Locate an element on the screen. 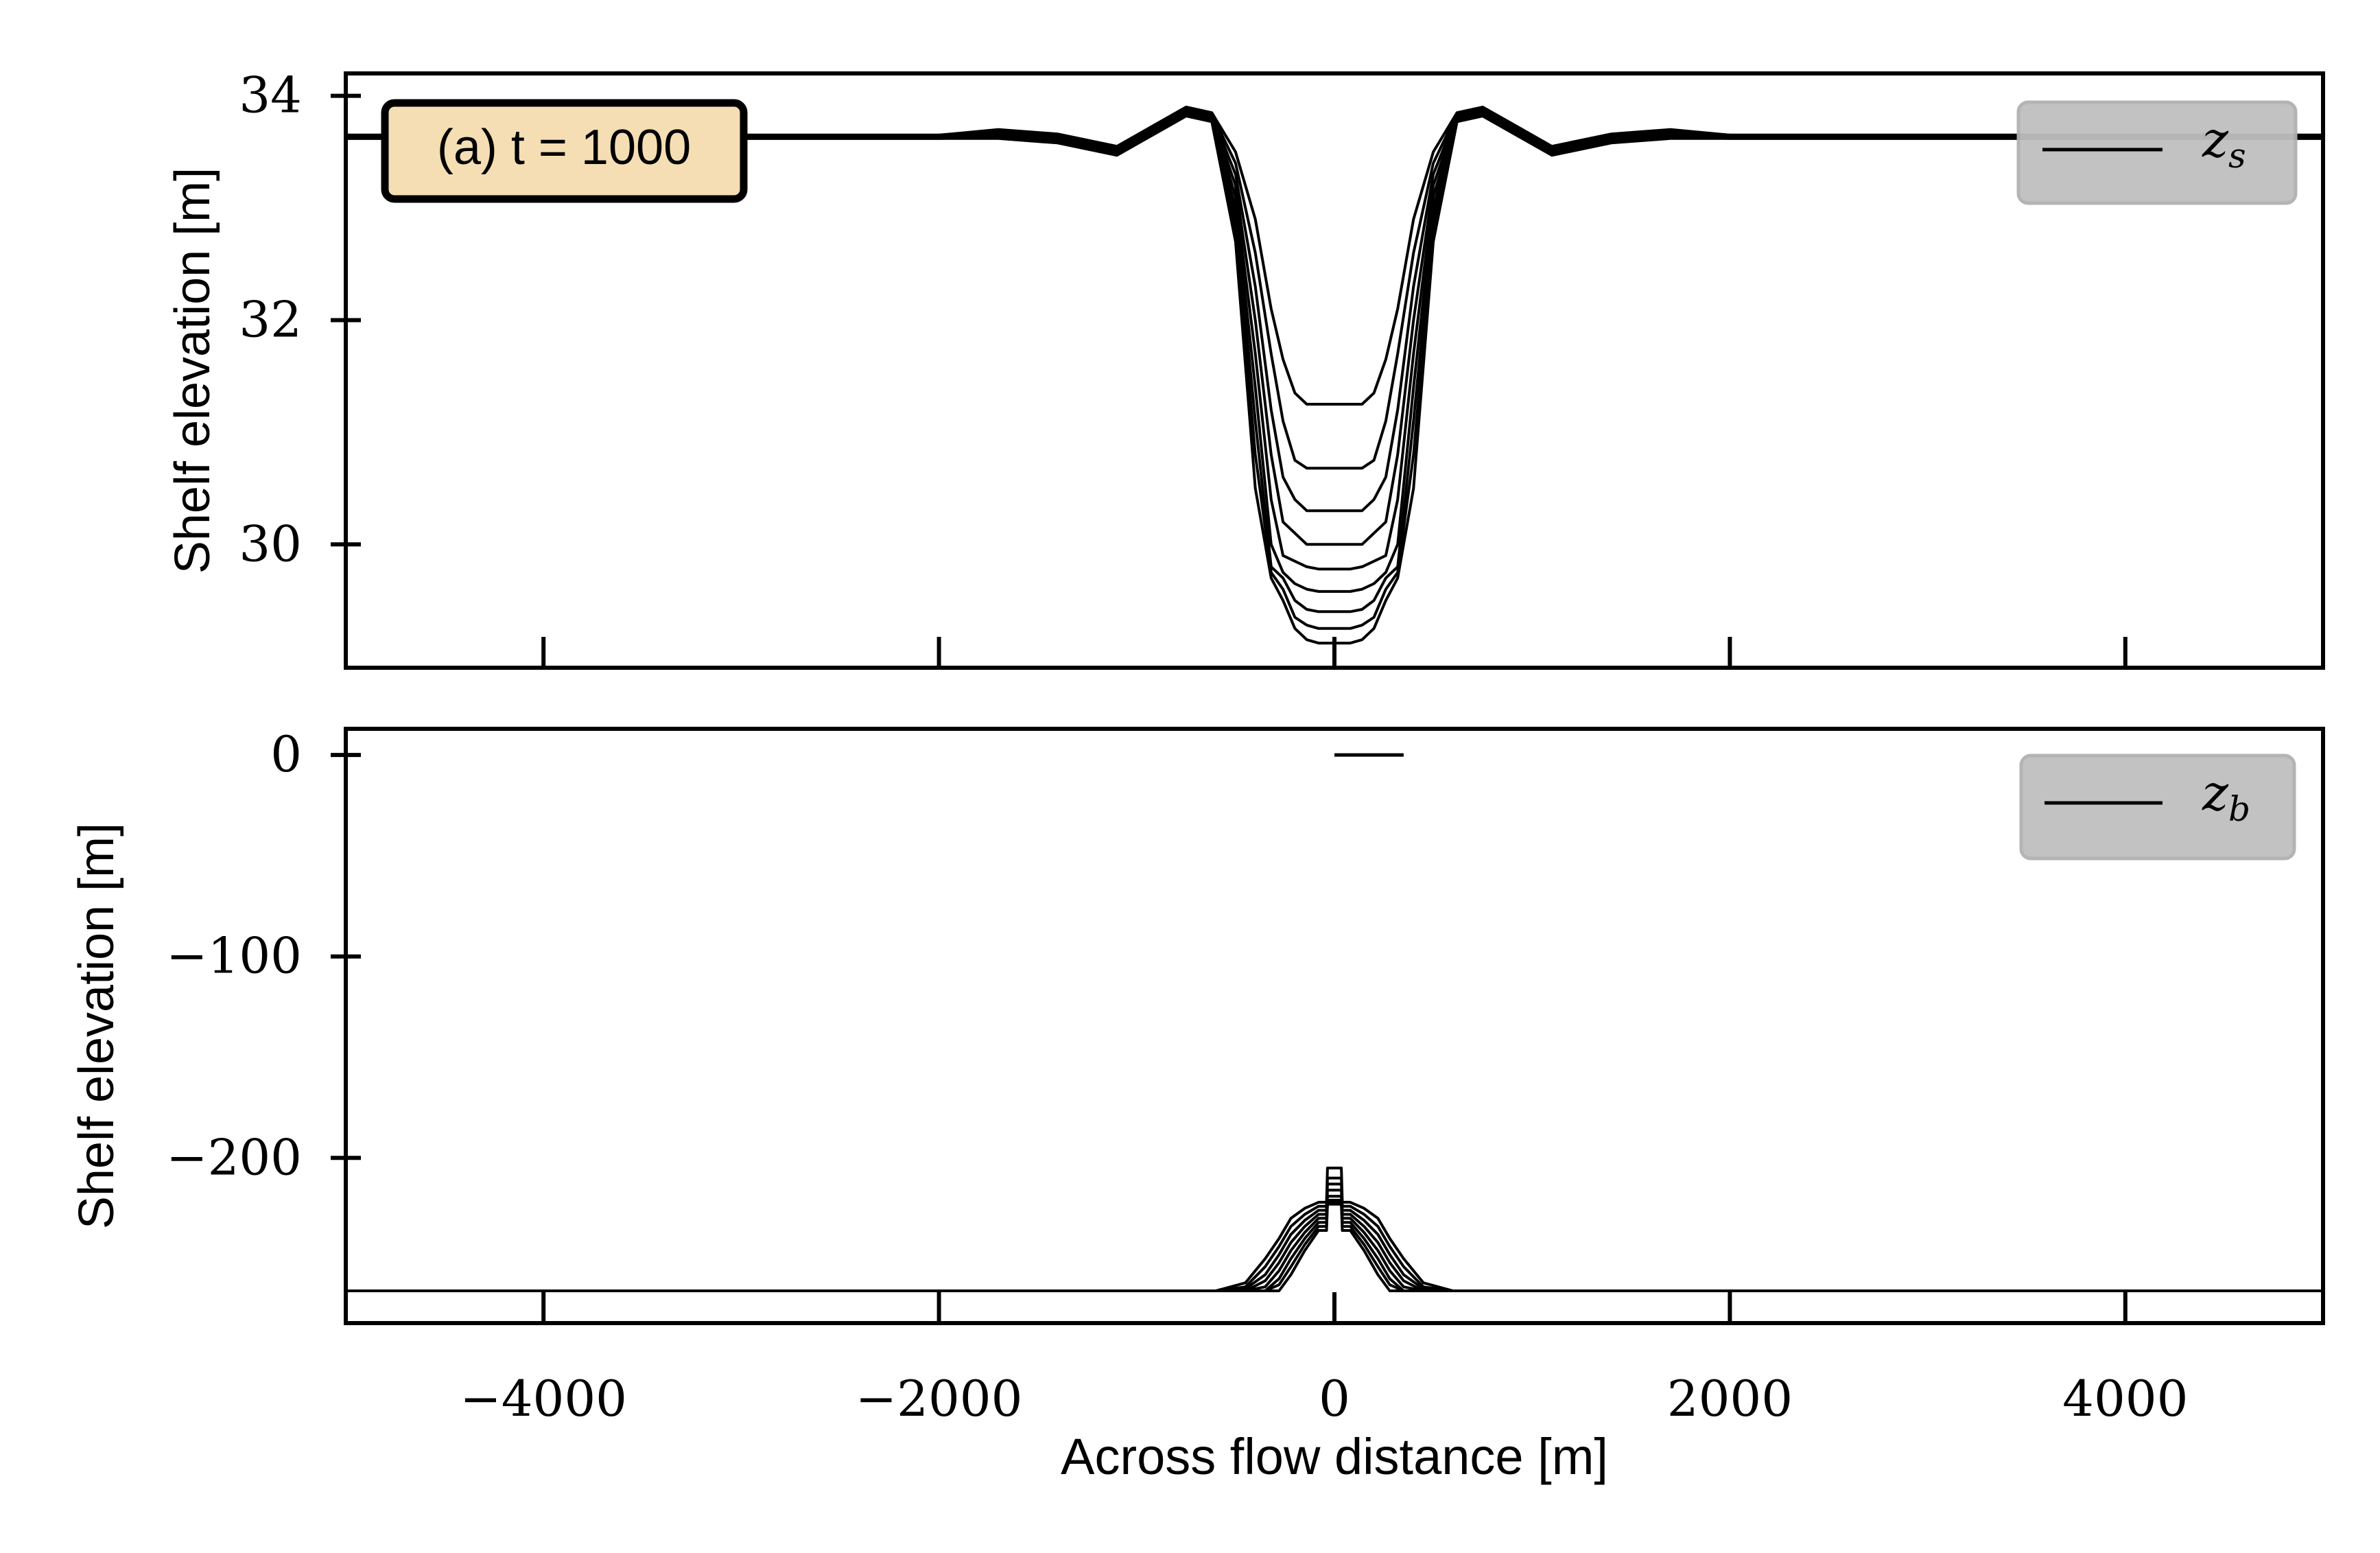 Image resolution: width=2380 pixels, height=1553 pixels. ytick-label-bottom-2: −200 is located at coordinates (234, 1157).